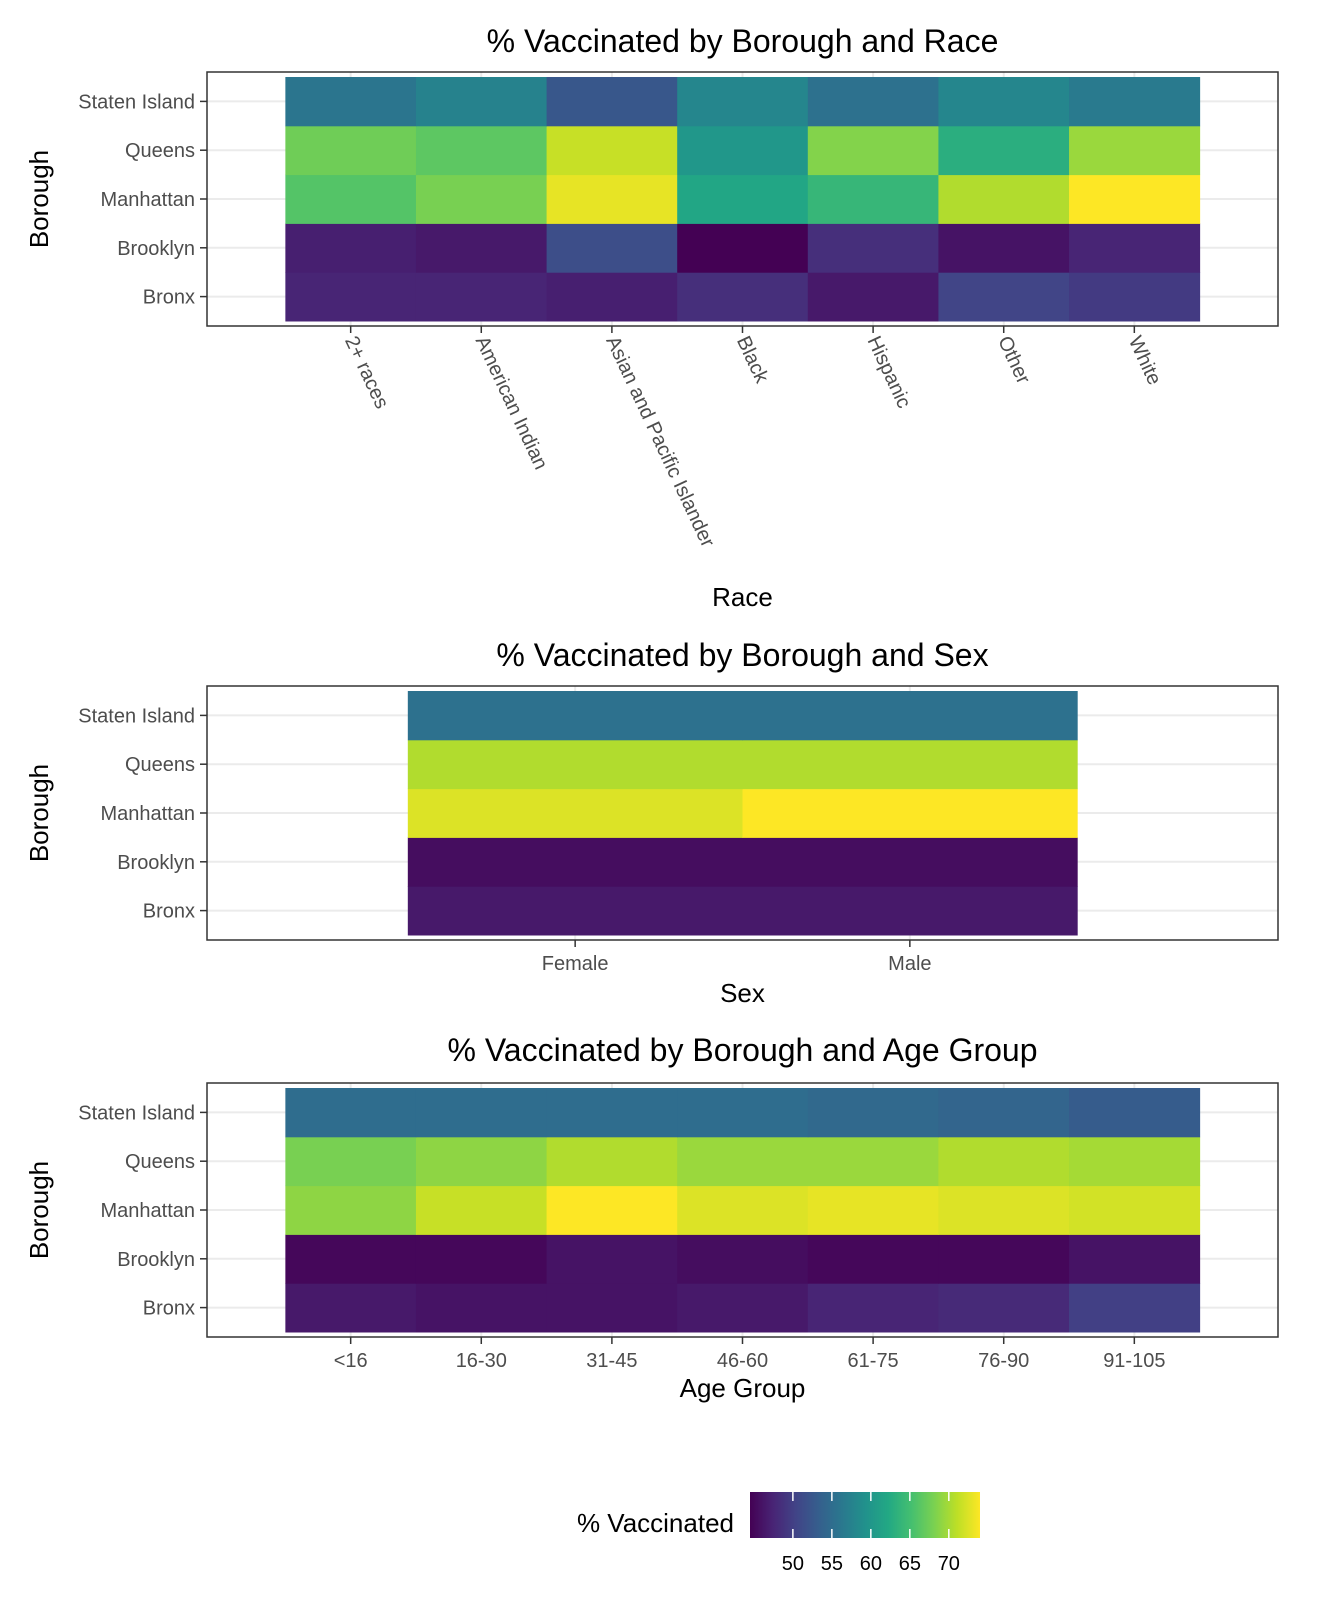  I want to click on x-tick-label: 16-30, so click(481, 1361).